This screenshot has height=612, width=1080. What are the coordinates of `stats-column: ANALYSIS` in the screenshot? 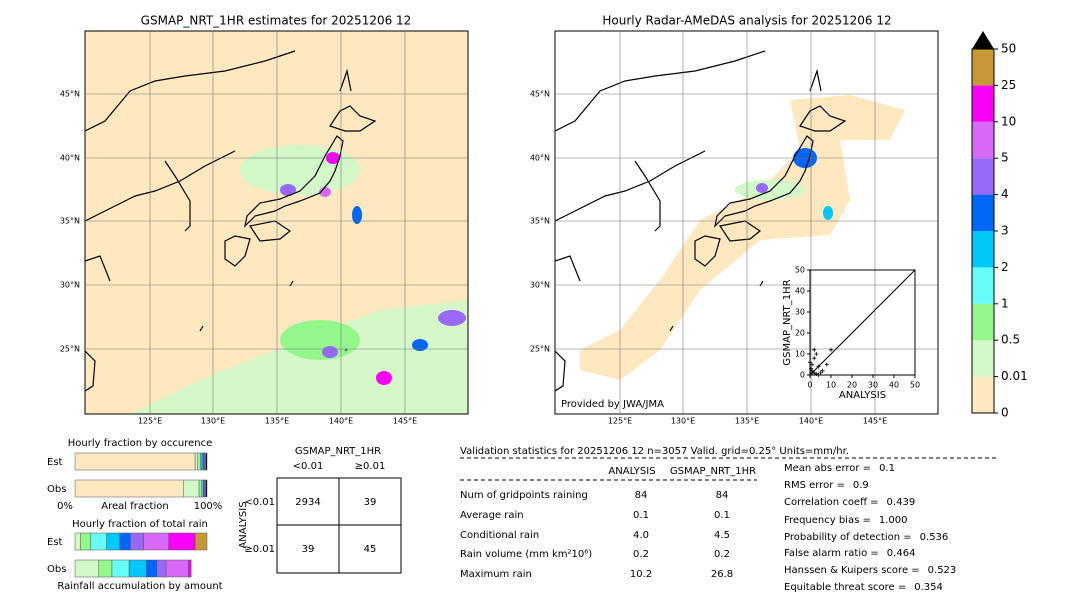 It's located at (631, 471).